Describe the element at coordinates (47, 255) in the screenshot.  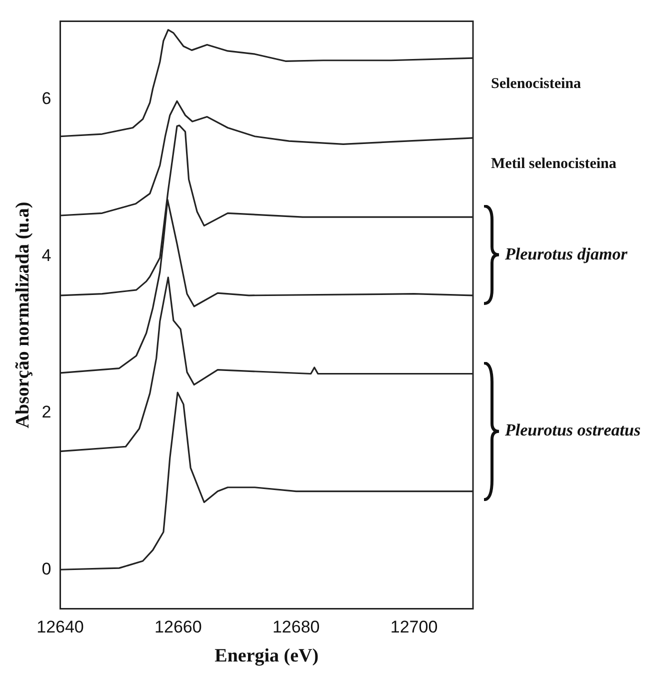
I see `y-tick-label: 4` at that location.